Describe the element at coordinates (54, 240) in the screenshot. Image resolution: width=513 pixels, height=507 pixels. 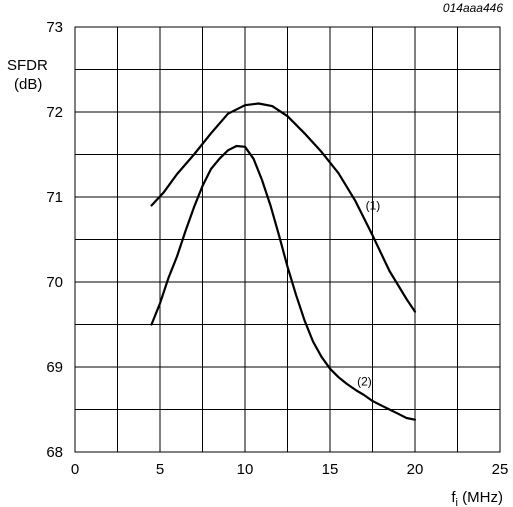
I see `y-tick-labels: 68 69 70 71 72 73` at that location.